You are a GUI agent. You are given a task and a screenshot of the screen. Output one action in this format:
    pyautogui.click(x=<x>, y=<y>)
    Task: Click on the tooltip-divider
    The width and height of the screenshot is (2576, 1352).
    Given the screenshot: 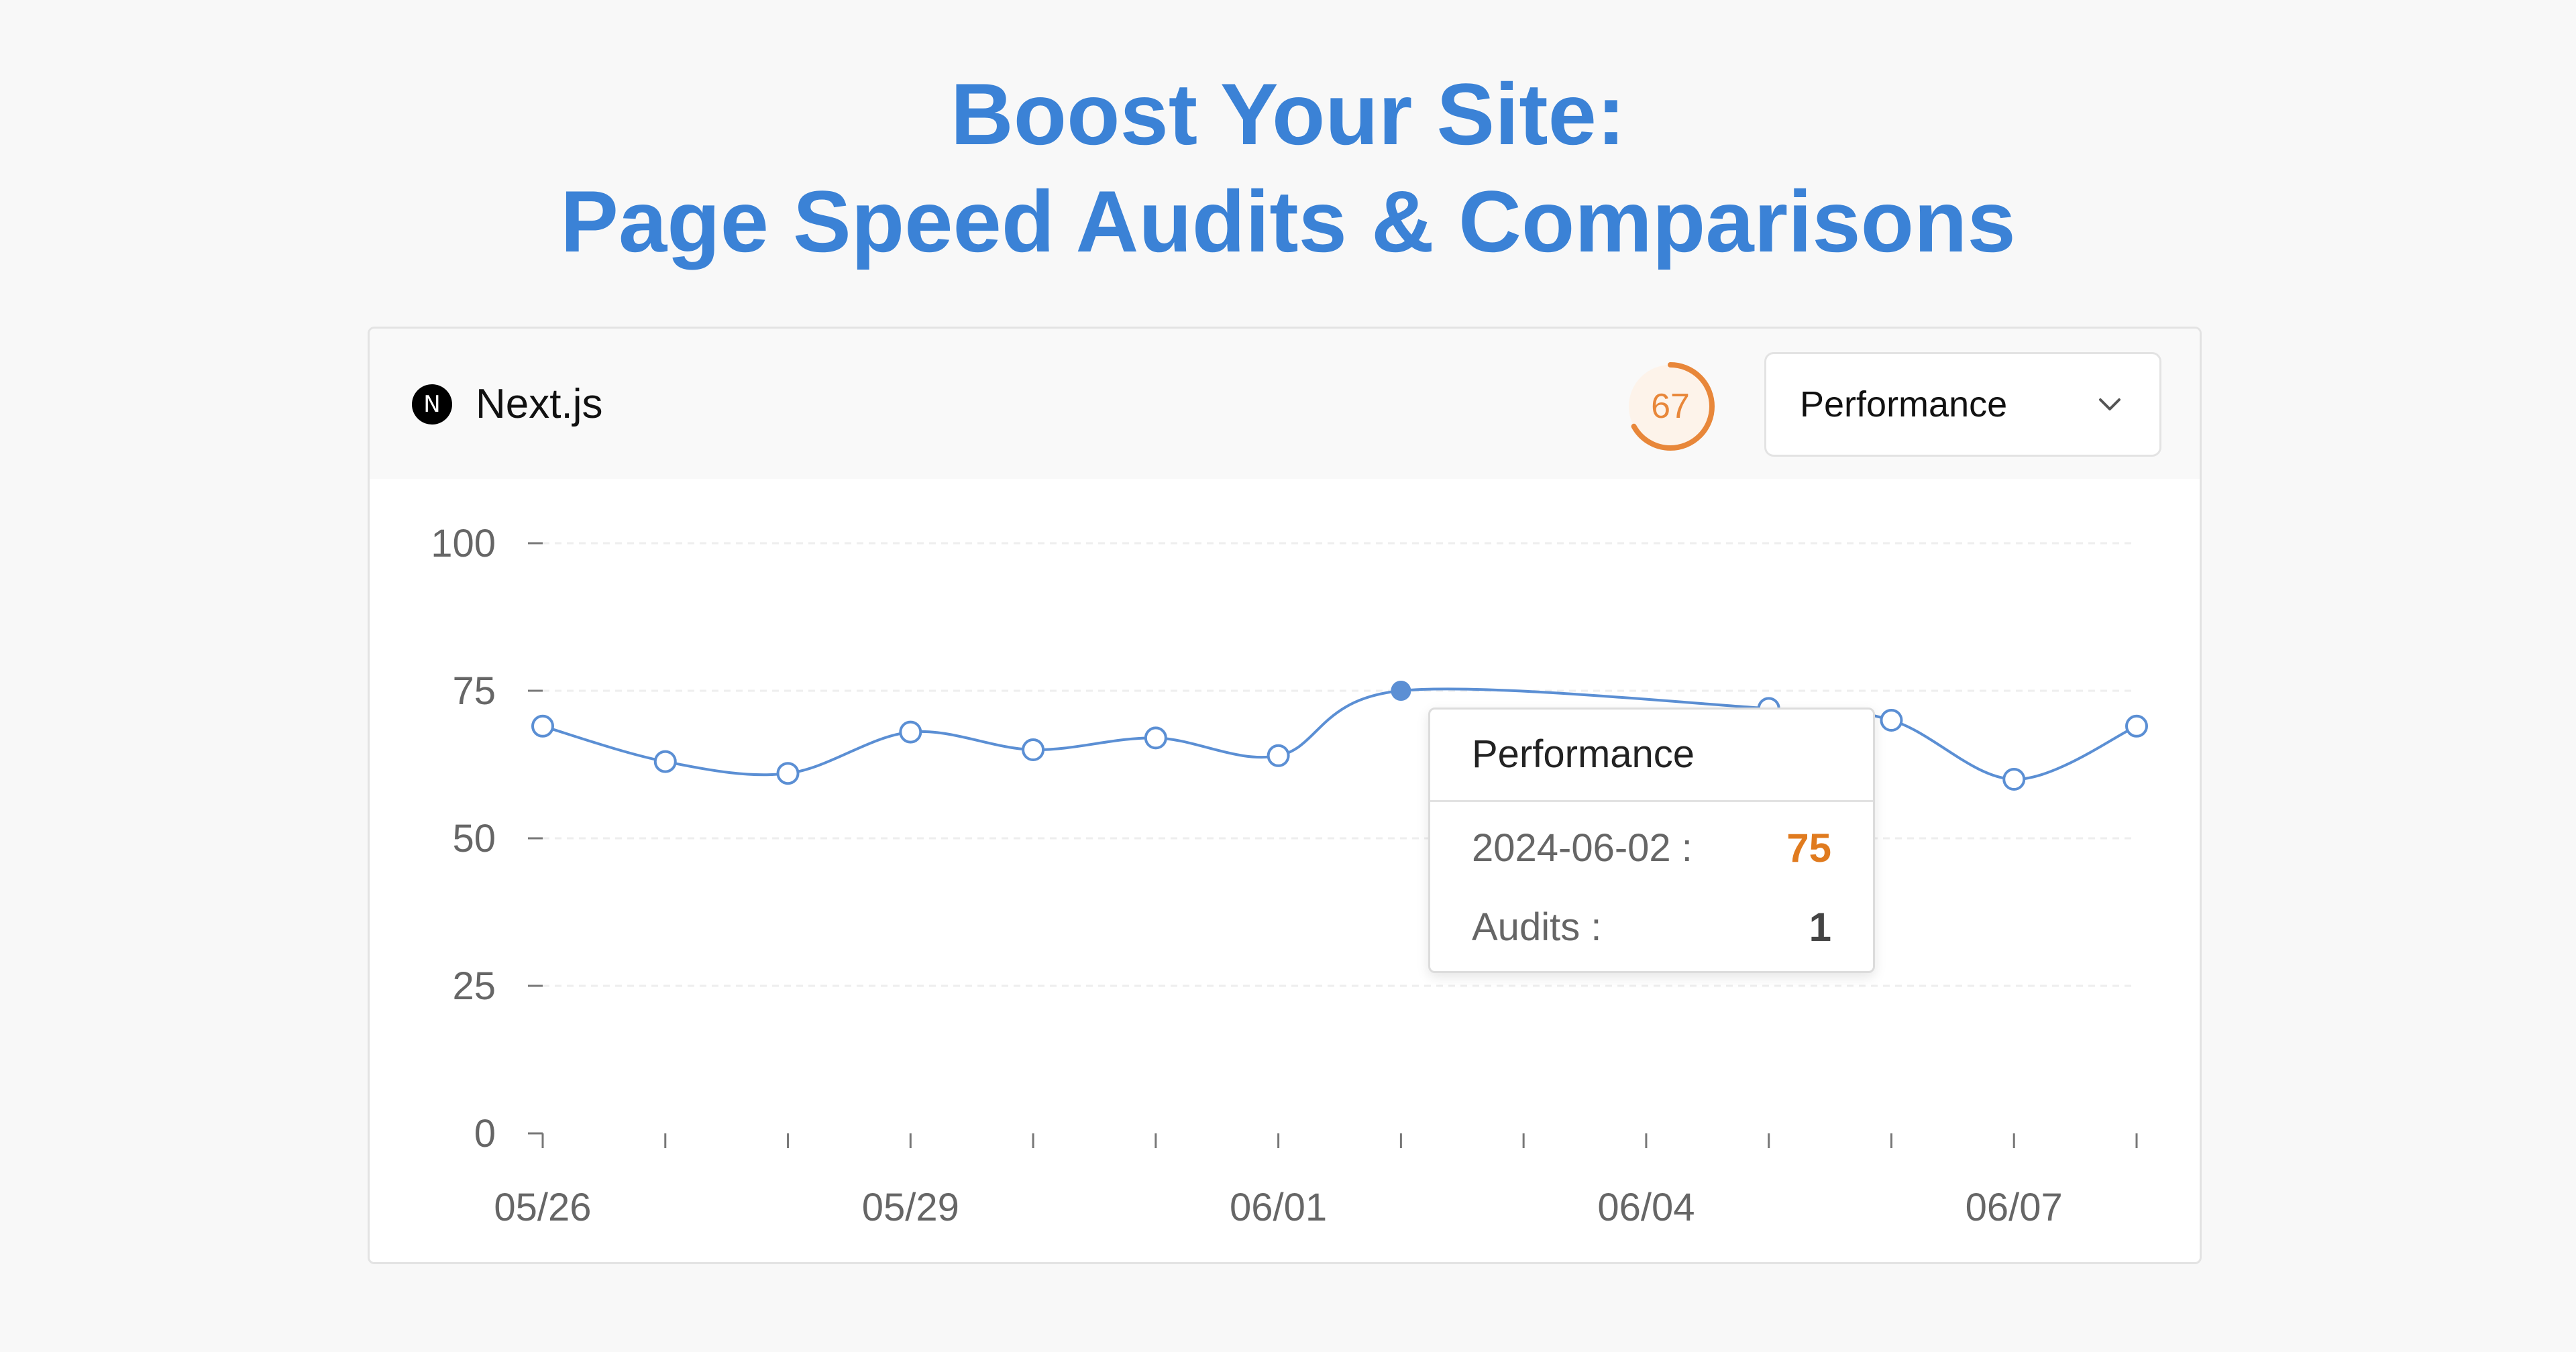 What is the action you would take?
    pyautogui.click(x=1651, y=801)
    